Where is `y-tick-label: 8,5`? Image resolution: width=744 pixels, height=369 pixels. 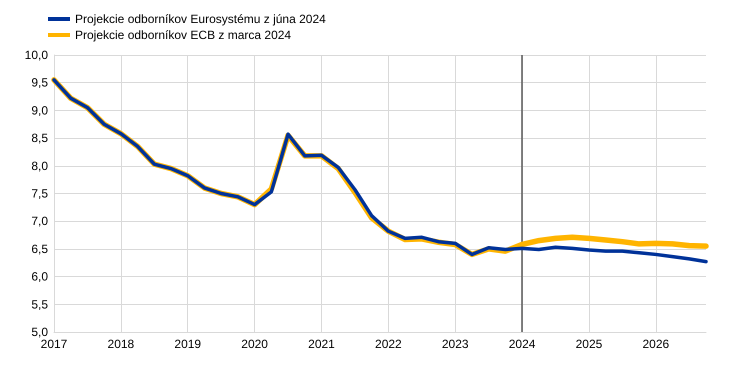
y-tick-label: 8,5 is located at coordinates (39, 138).